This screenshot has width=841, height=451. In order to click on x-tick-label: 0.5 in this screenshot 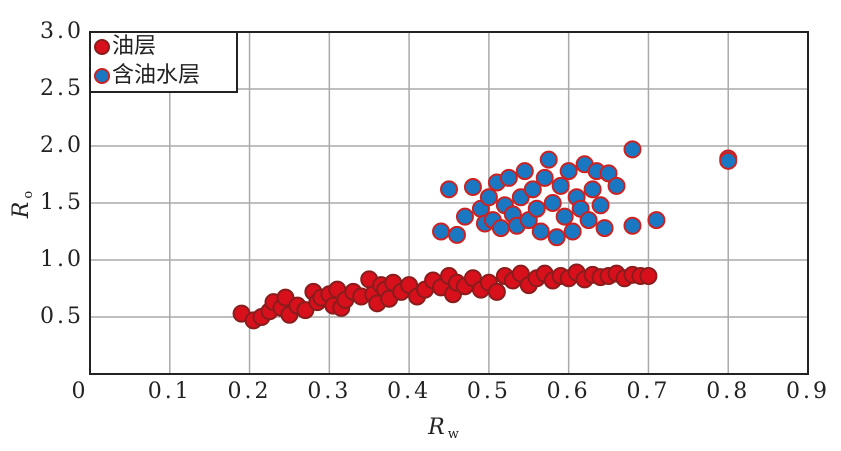, I will do `click(489, 391)`.